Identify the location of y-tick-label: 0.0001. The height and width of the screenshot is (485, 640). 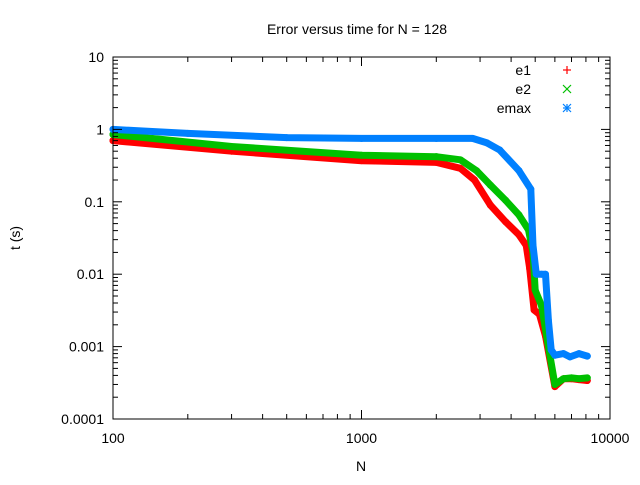
(82, 419).